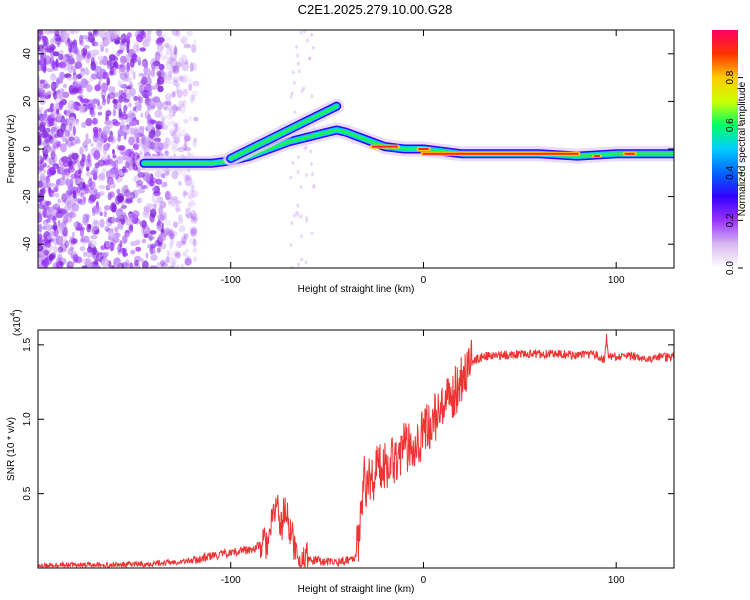 This screenshot has width=750, height=600. Describe the element at coordinates (27, 149) in the screenshot. I see `y-tick-label: 0` at that location.